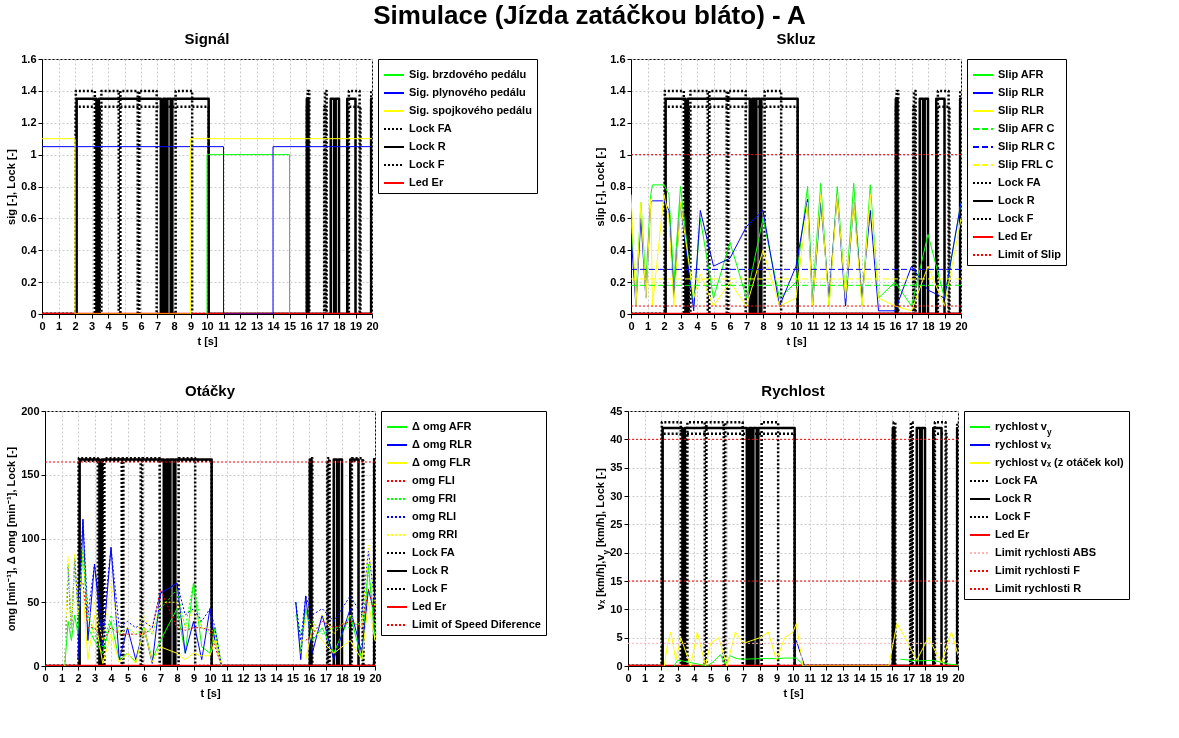 This screenshot has height=738, width=1179. I want to click on y-tick-label: 40, so click(616, 438).